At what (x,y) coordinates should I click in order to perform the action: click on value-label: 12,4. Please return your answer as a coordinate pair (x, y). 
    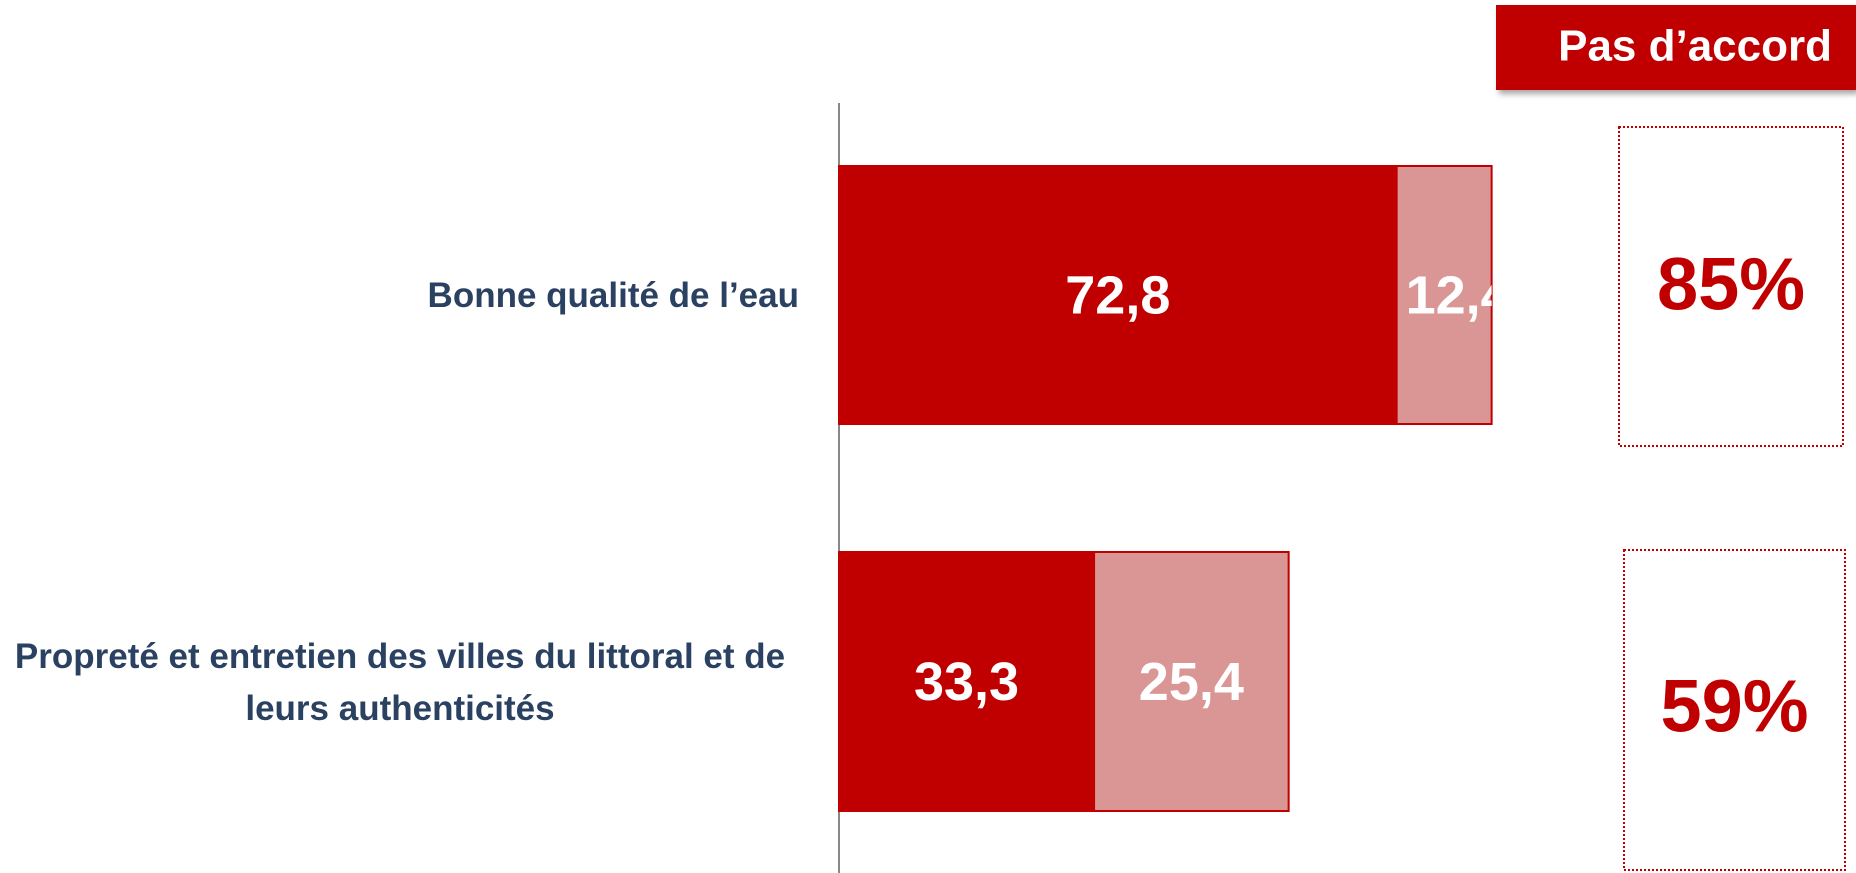
    Looking at the image, I should click on (1458, 295).